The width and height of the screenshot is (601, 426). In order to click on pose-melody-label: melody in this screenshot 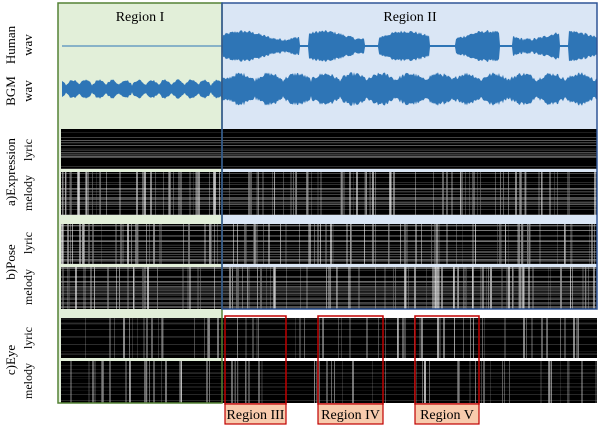, I will do `click(28, 287)`.